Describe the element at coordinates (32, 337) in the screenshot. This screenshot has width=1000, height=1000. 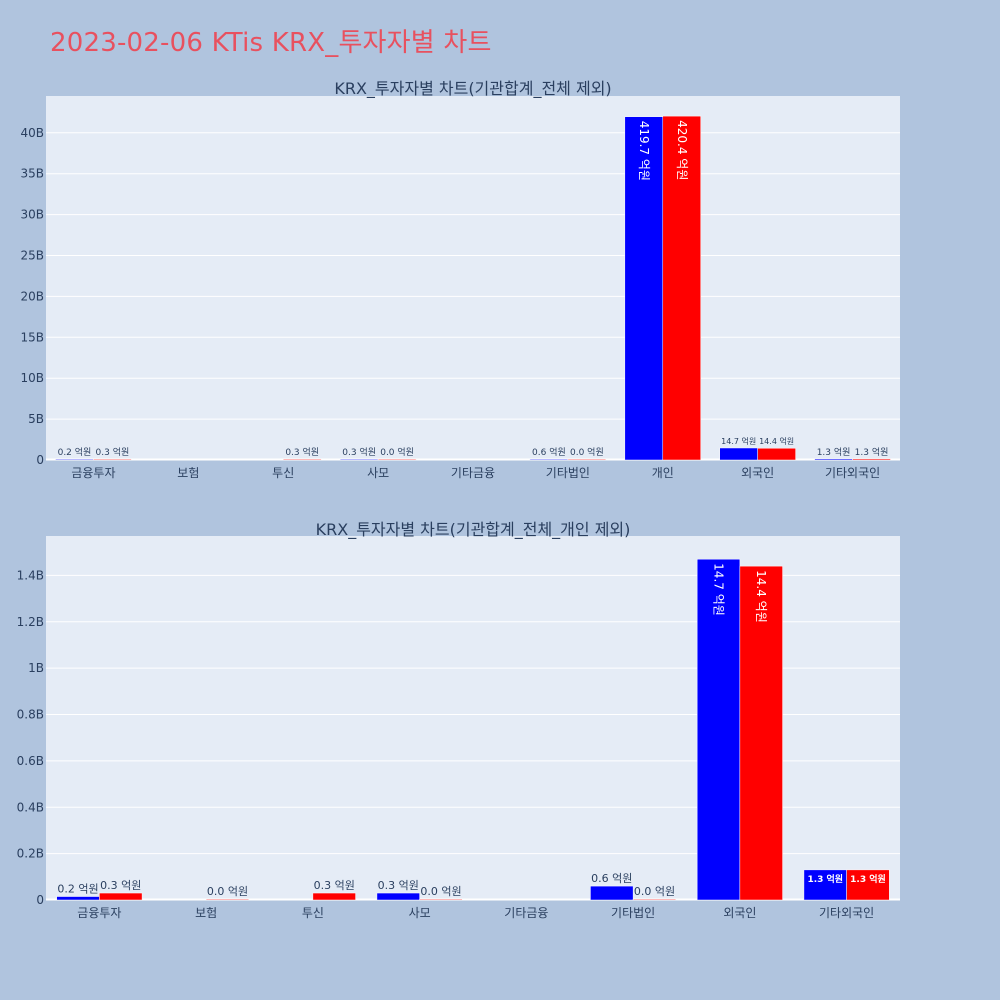
I see `y-tick-label: 15B` at that location.